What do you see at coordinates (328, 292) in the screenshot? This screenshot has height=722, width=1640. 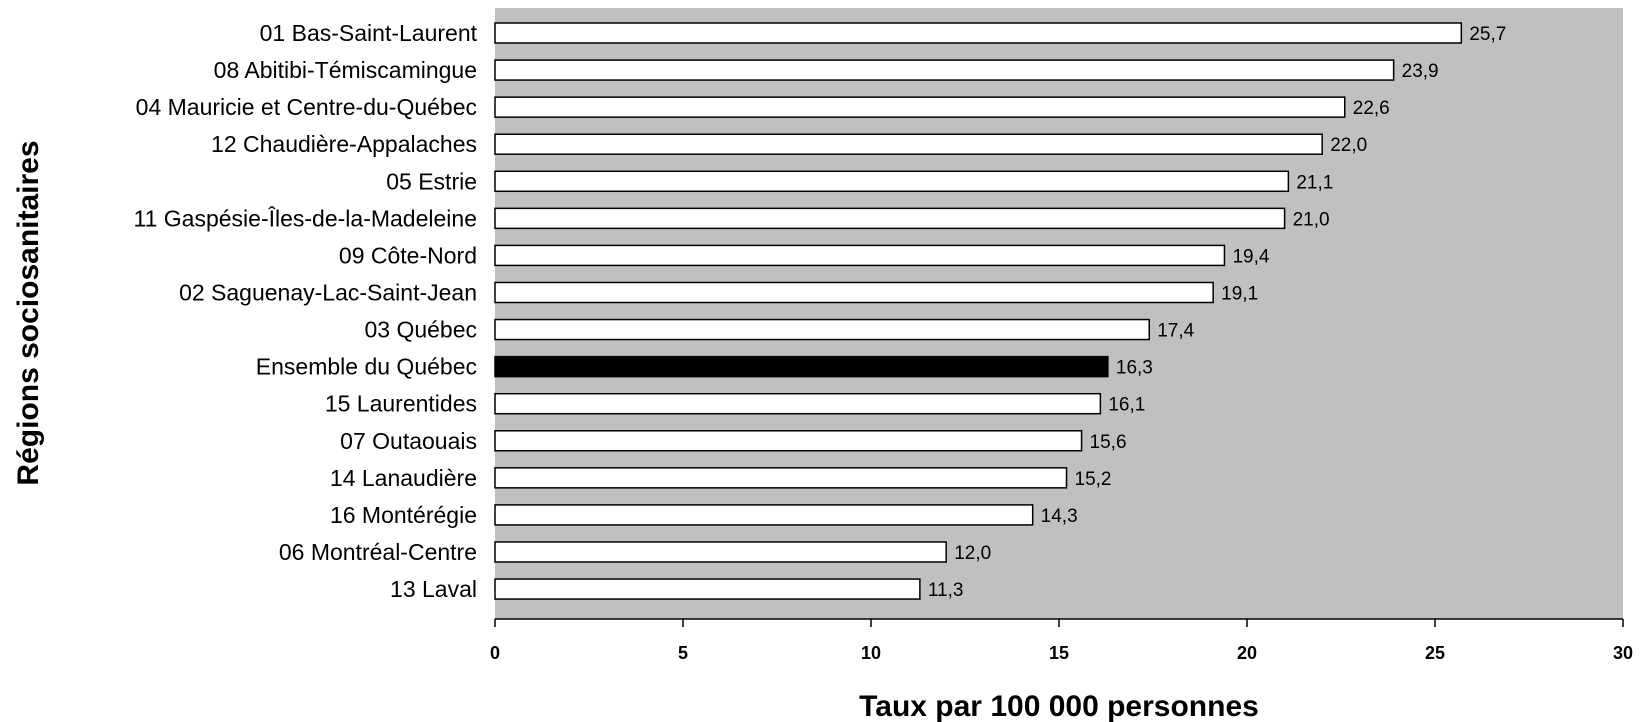 I see `category-label: 02 Saguenay-Lac-Saint-Jean` at bounding box center [328, 292].